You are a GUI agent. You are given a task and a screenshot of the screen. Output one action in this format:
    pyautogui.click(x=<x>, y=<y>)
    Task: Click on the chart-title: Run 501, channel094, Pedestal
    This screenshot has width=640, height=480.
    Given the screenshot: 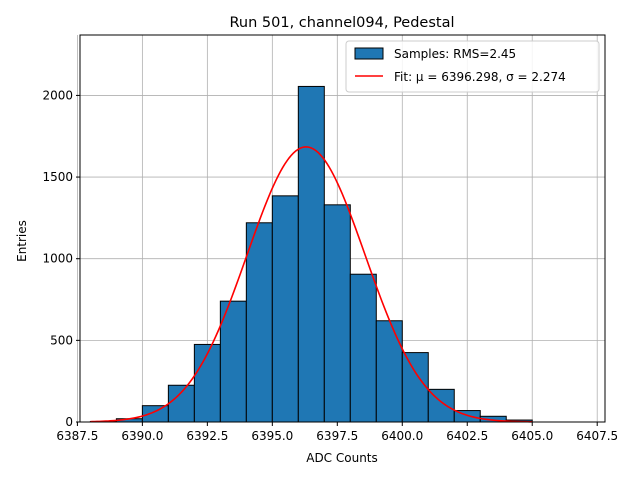 What is the action you would take?
    pyautogui.click(x=341, y=23)
    